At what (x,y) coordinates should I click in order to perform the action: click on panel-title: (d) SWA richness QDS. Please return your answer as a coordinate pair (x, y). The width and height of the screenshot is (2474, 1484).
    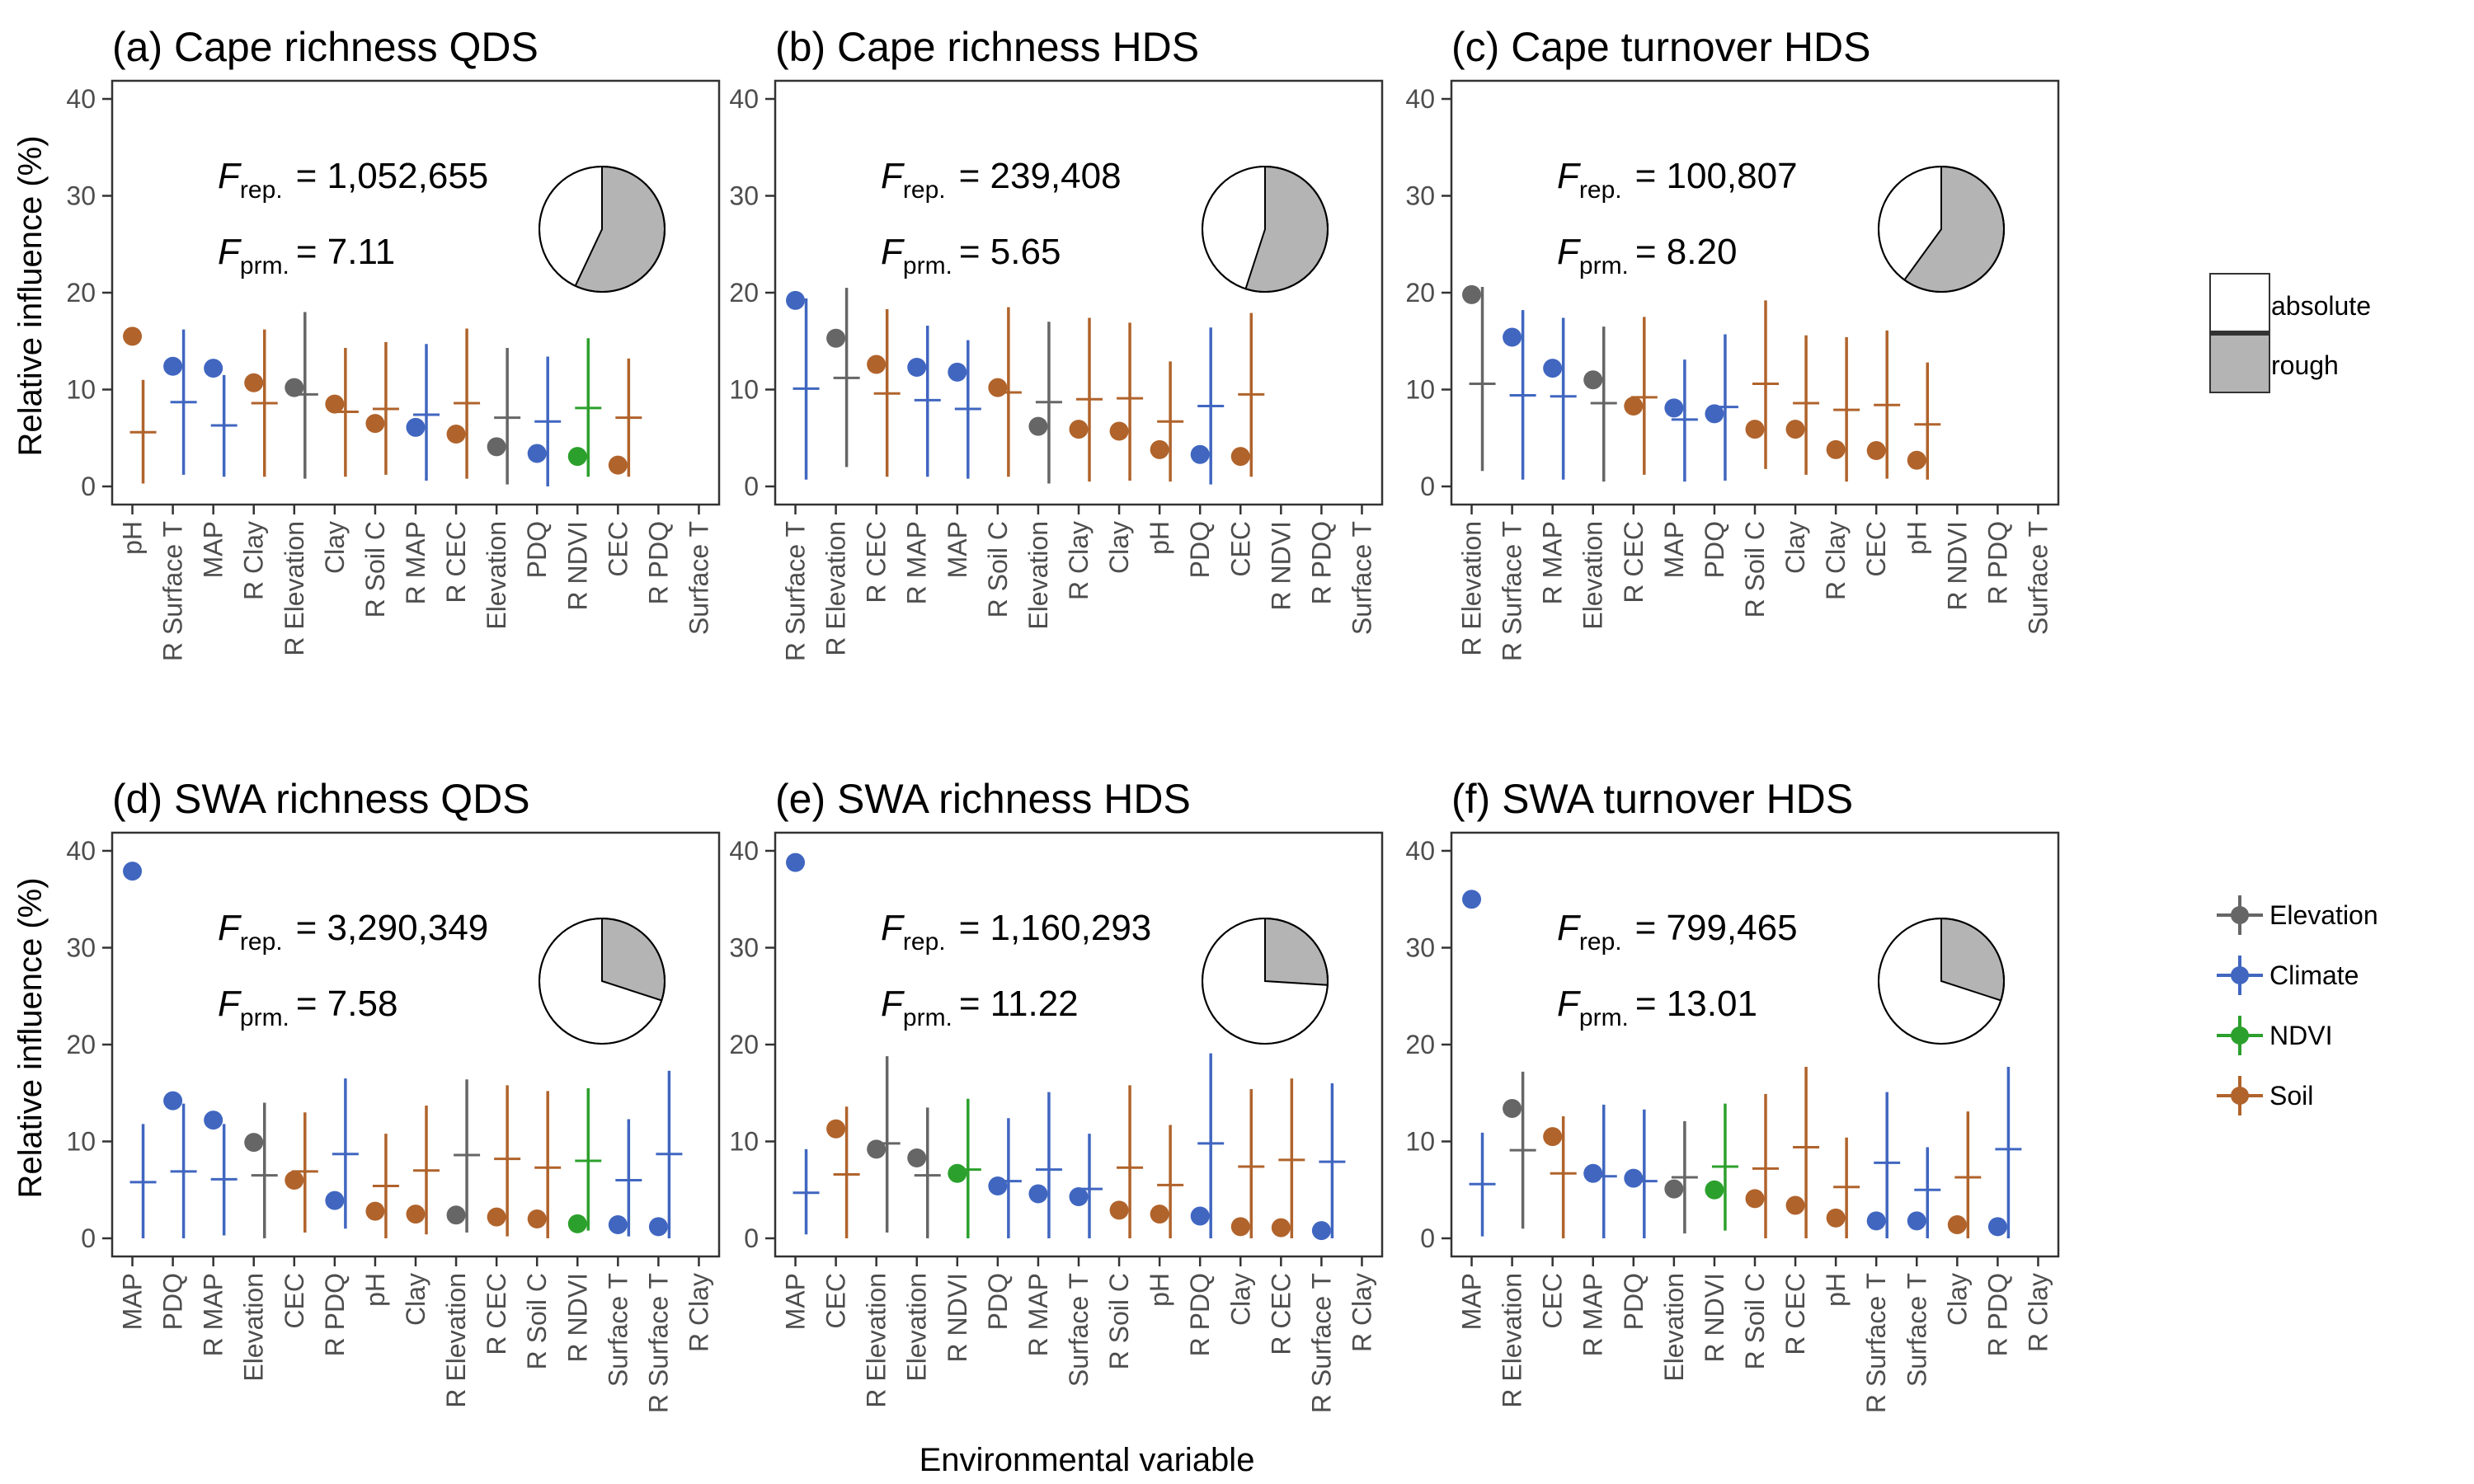
    Looking at the image, I should click on (321, 799).